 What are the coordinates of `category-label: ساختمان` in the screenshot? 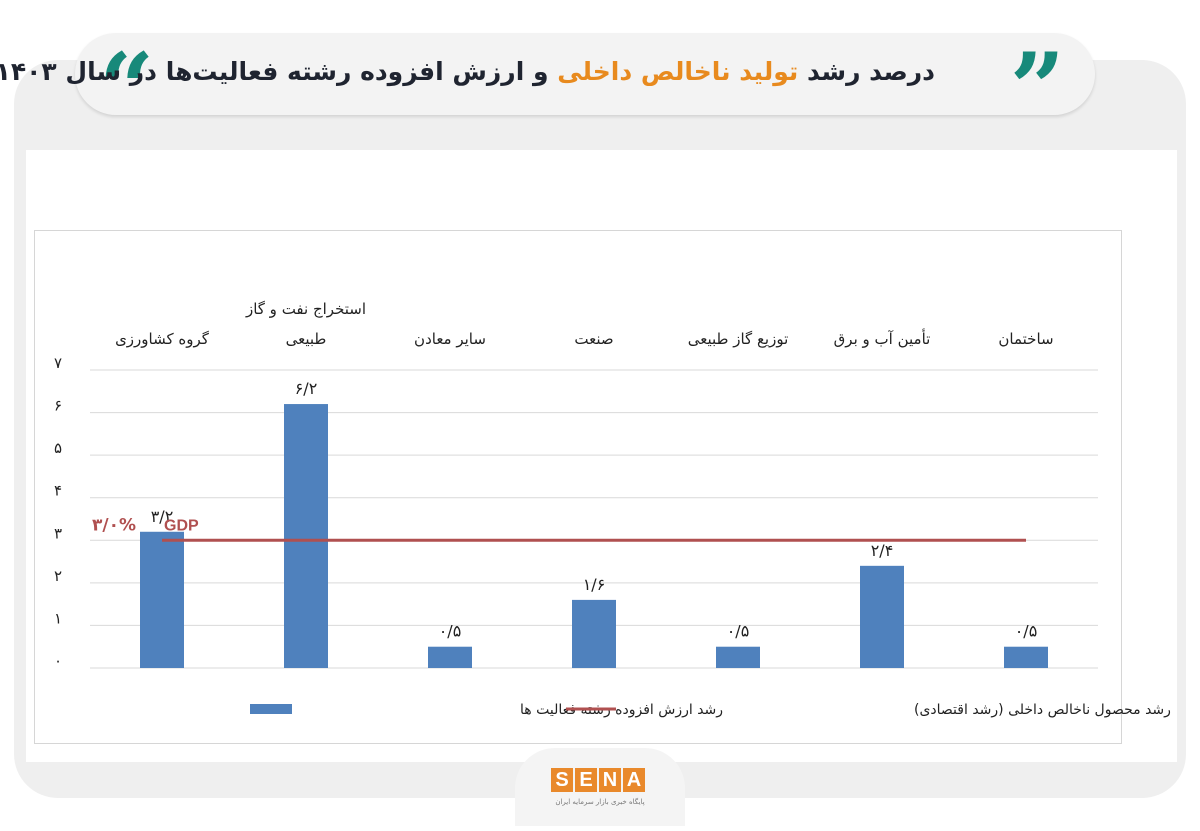 It's located at (1025, 339).